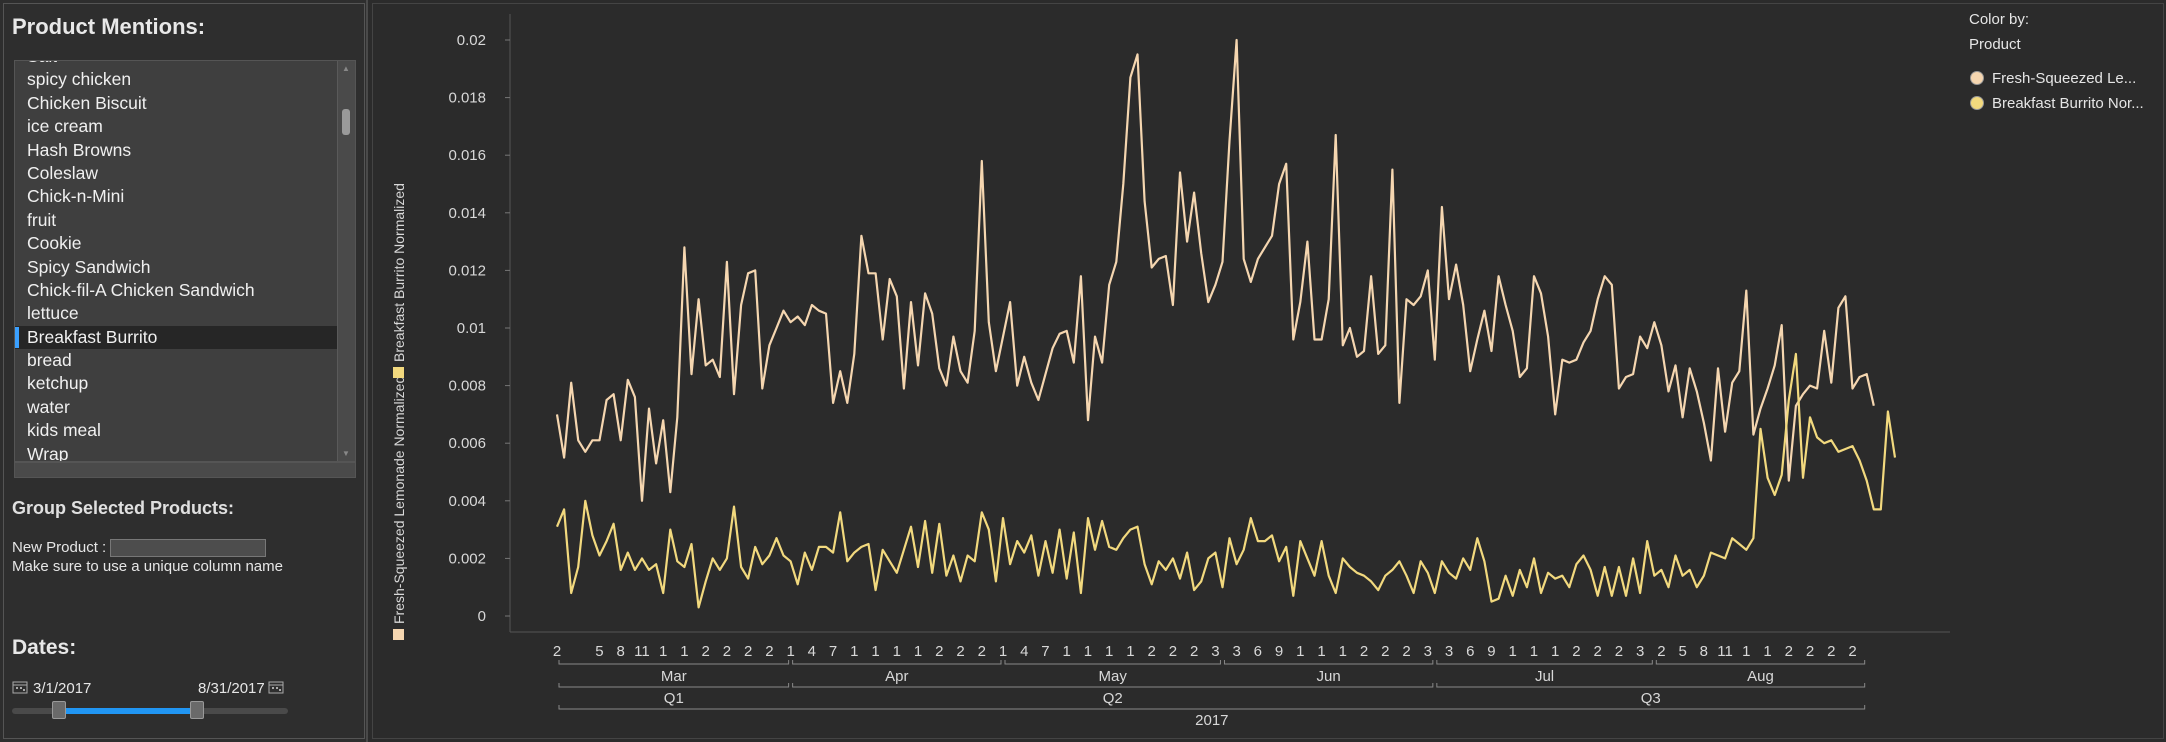 The height and width of the screenshot is (742, 2166). What do you see at coordinates (399, 272) in the screenshot?
I see `y-label-text: Breakfast Burrito Normalized` at bounding box center [399, 272].